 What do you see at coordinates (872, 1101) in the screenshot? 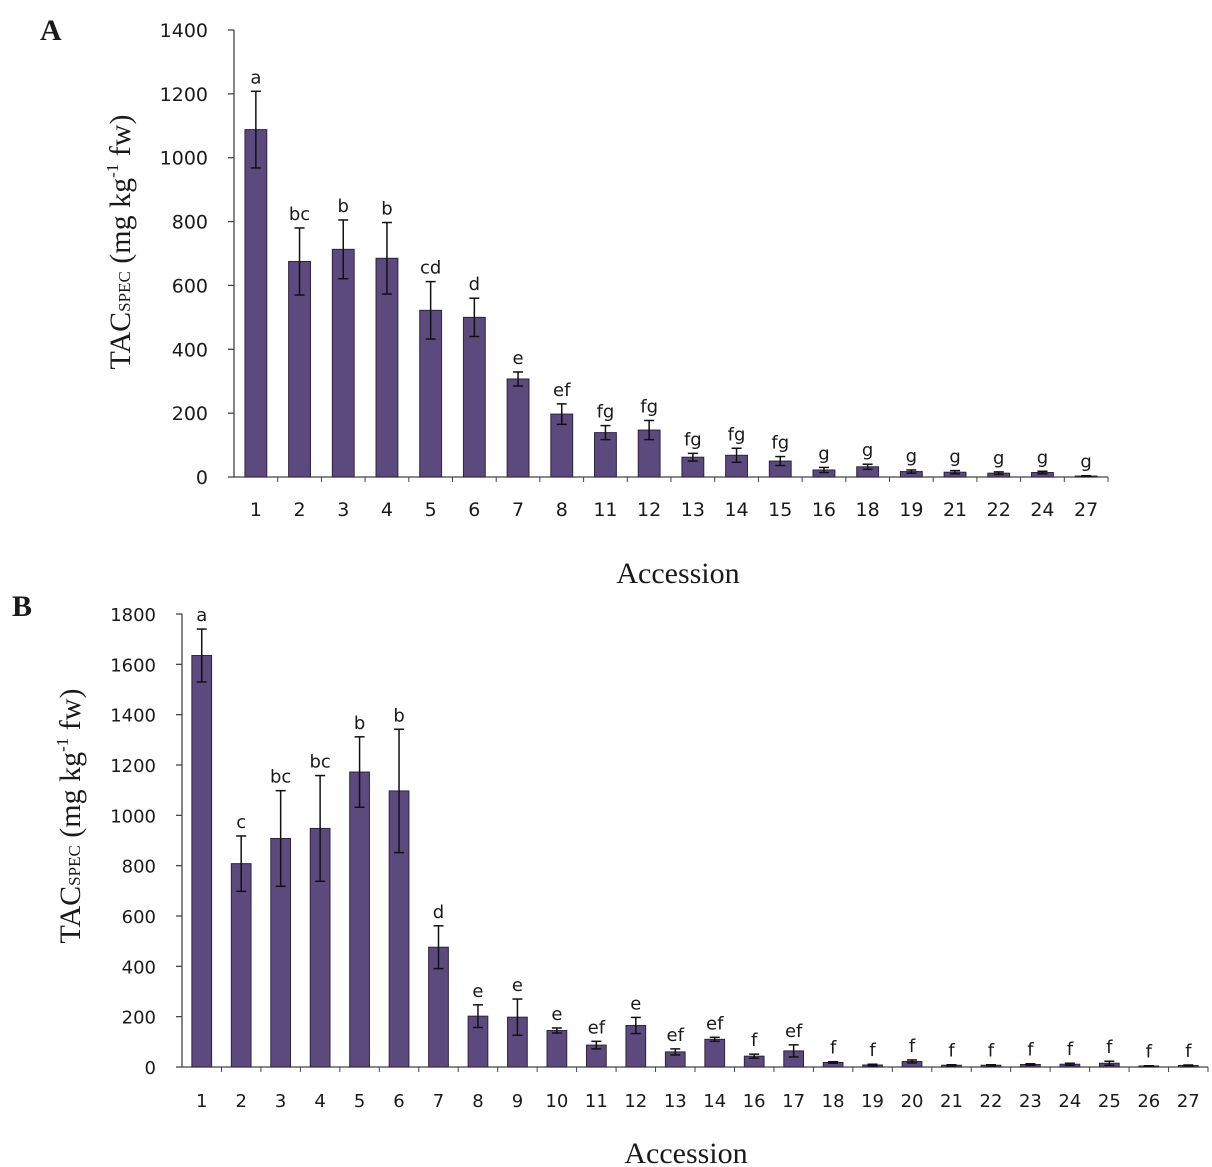
I see `panel-b-x-tick-label: 19` at bounding box center [872, 1101].